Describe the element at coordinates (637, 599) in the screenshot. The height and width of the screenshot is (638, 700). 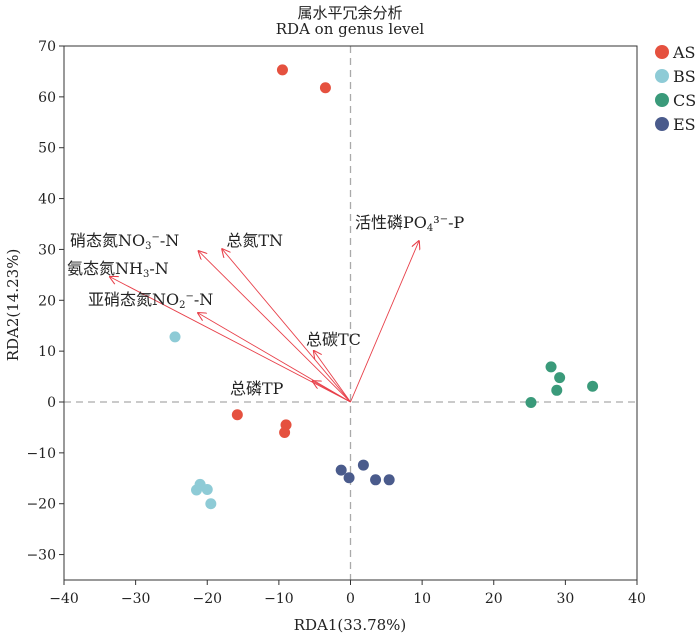
I see `x-tick-label: 40` at that location.